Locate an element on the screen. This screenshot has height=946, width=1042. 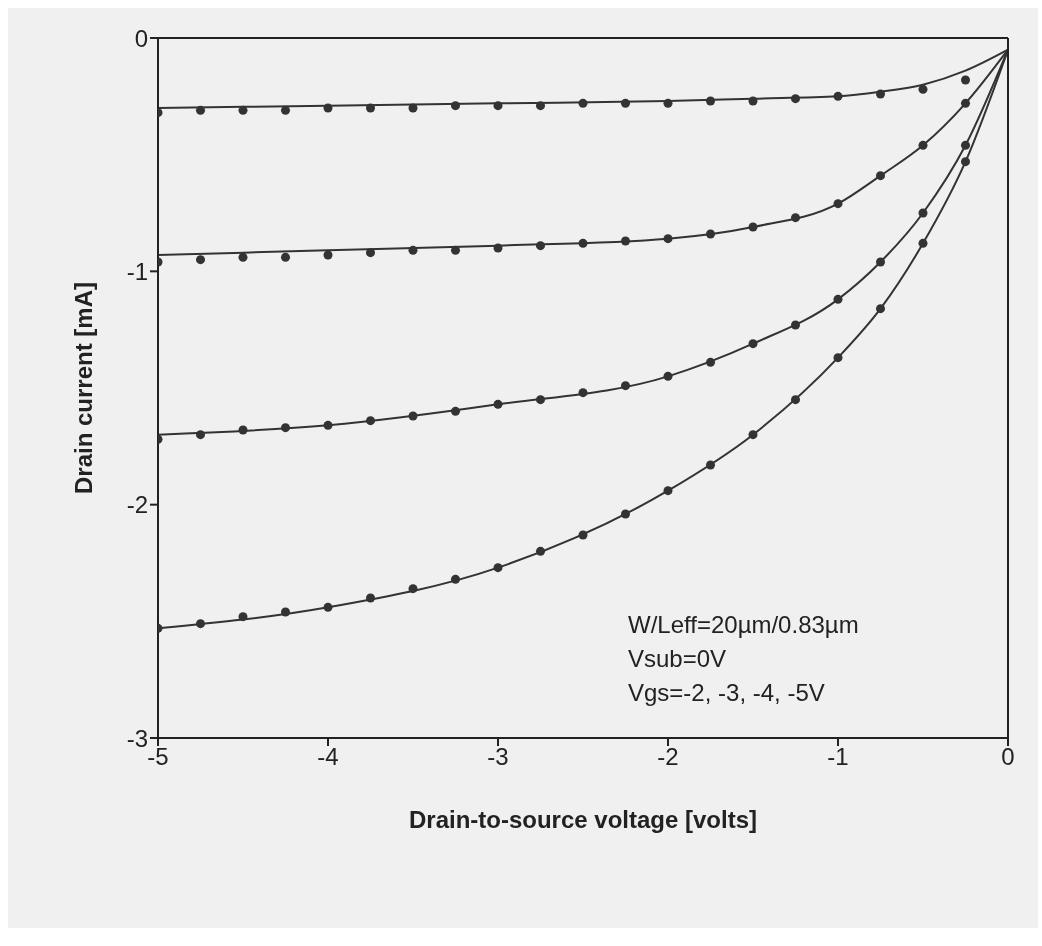
y-axis-title: Drain current [mA] is located at coordinates (83, 388).